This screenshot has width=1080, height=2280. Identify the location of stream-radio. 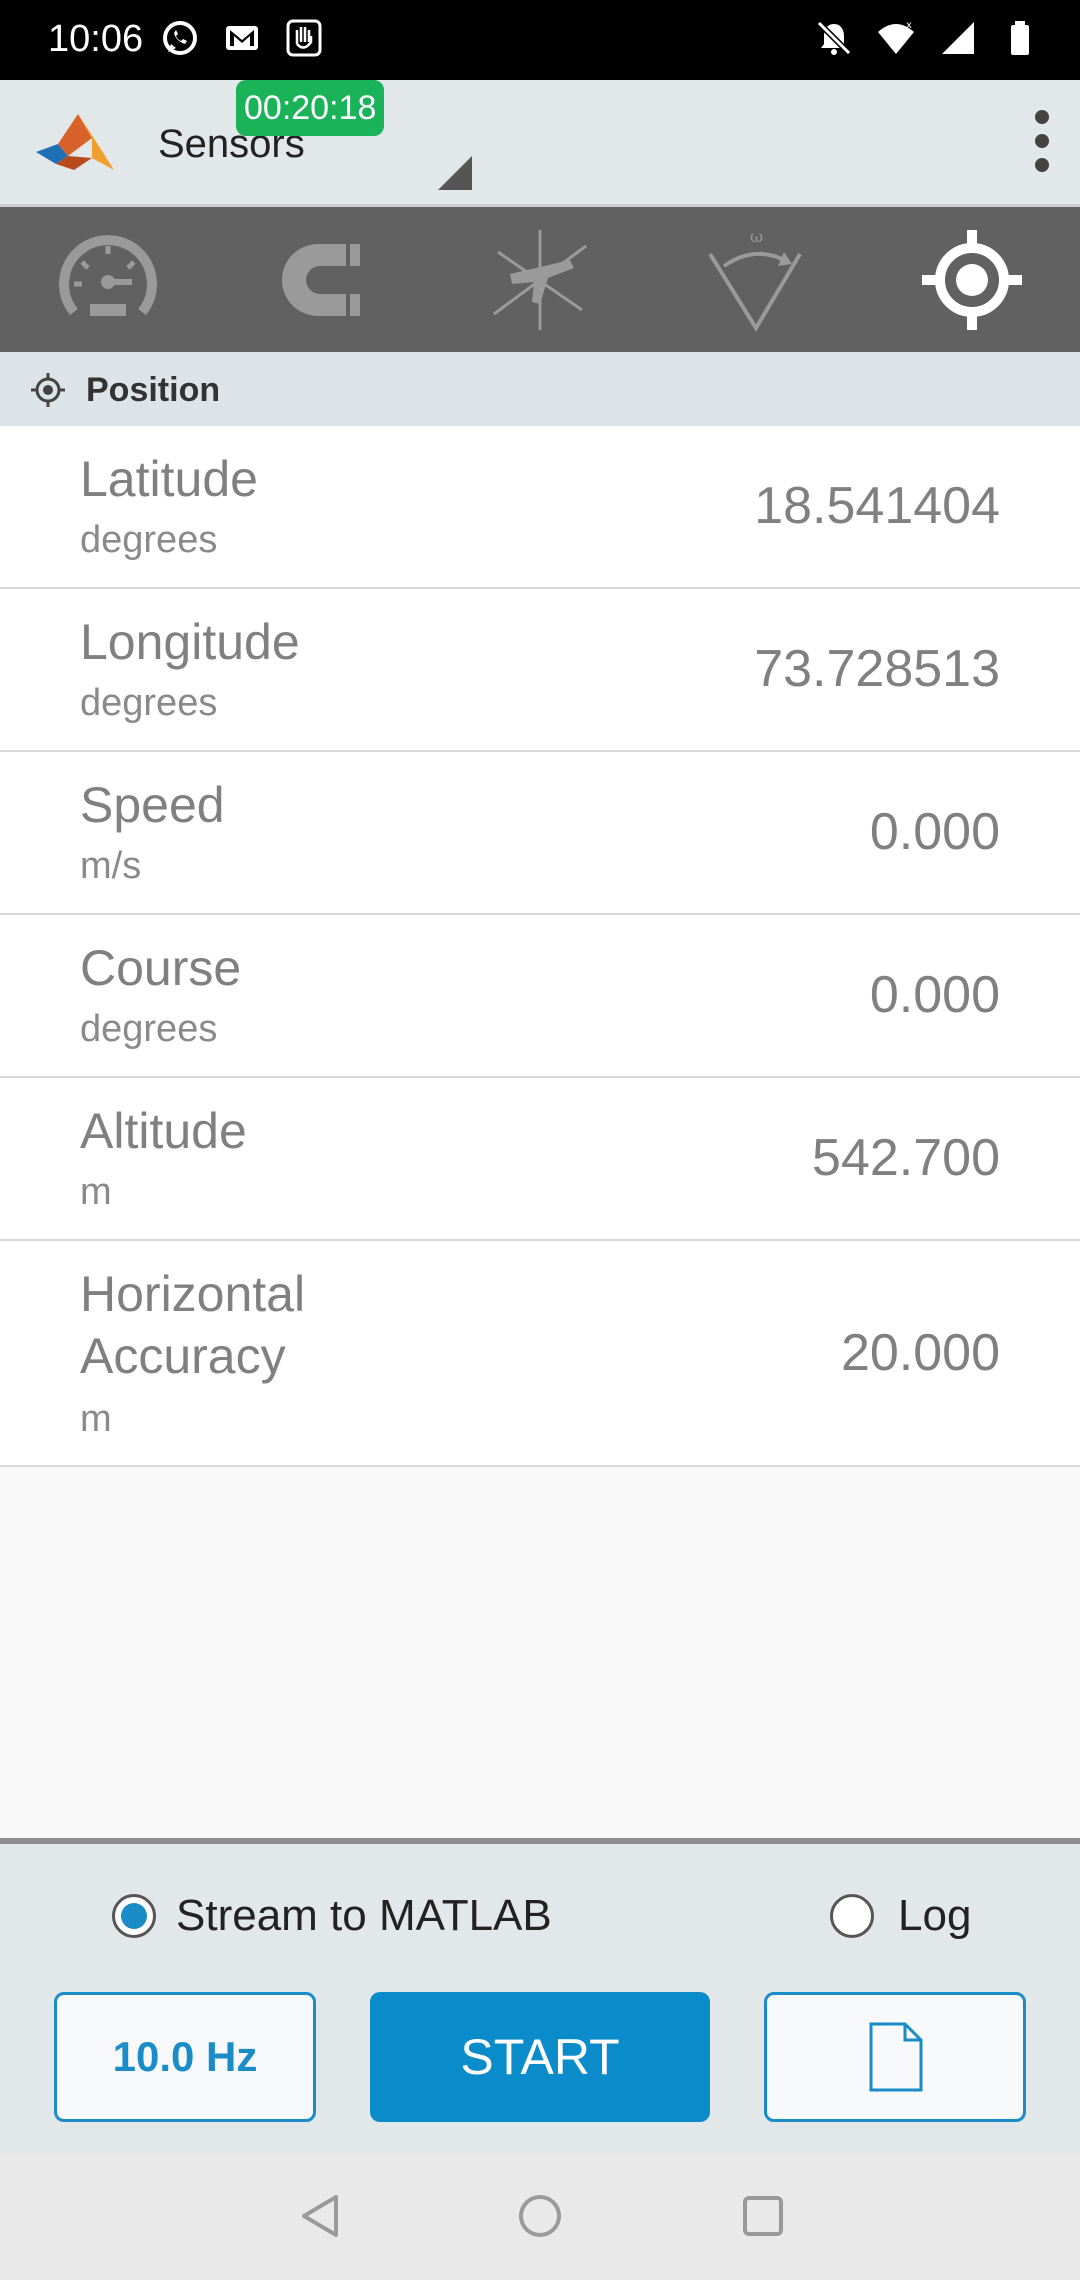
(134, 1916).